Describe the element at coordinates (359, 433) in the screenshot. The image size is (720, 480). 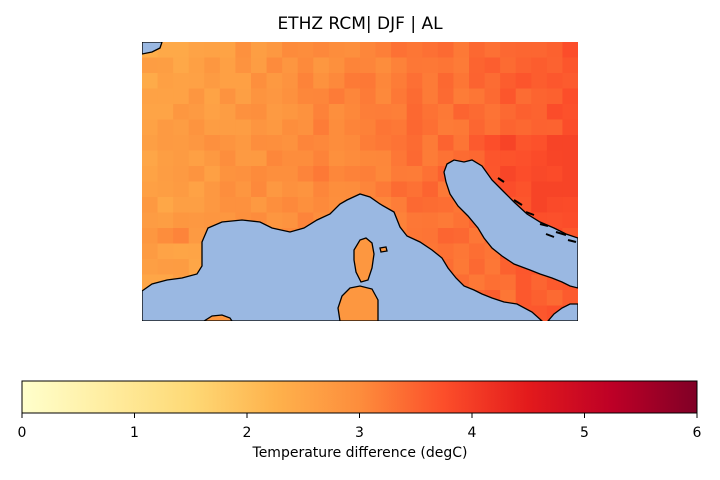
I see `colorbar-tick-label: 3` at that location.